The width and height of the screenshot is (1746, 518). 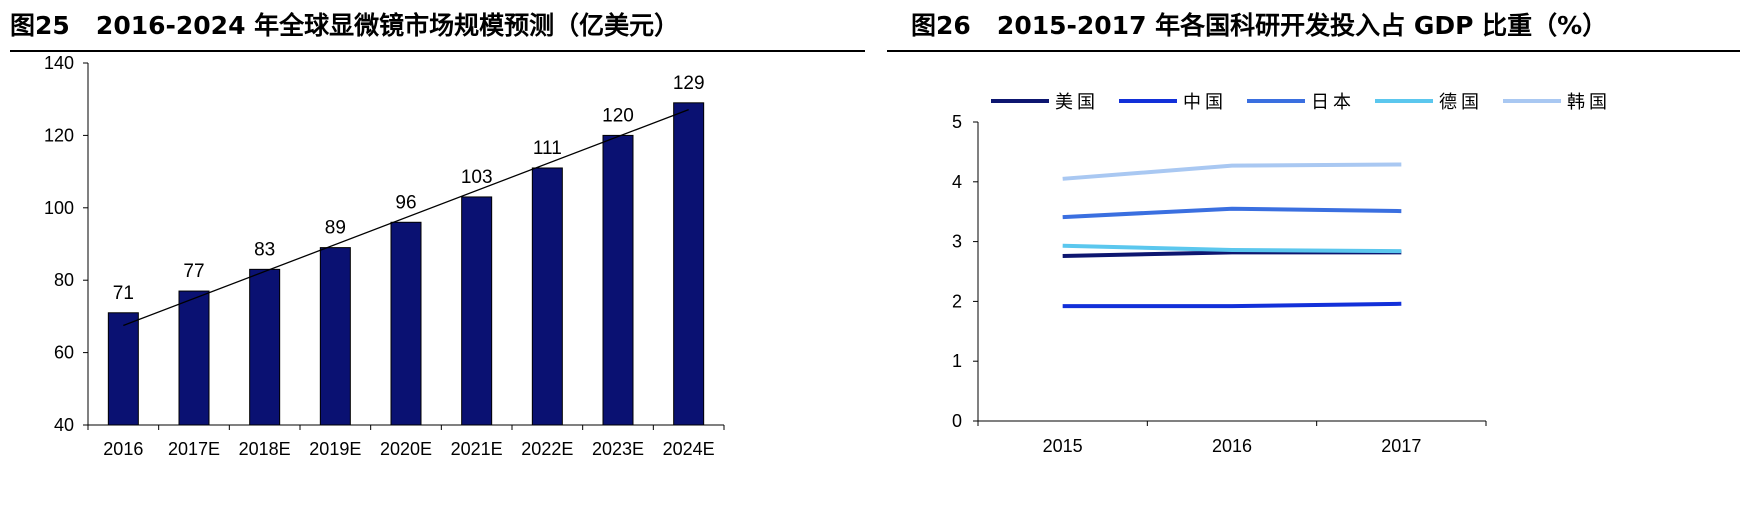 I want to click on bar-x-tick-label: 2017E, so click(x=194, y=449).